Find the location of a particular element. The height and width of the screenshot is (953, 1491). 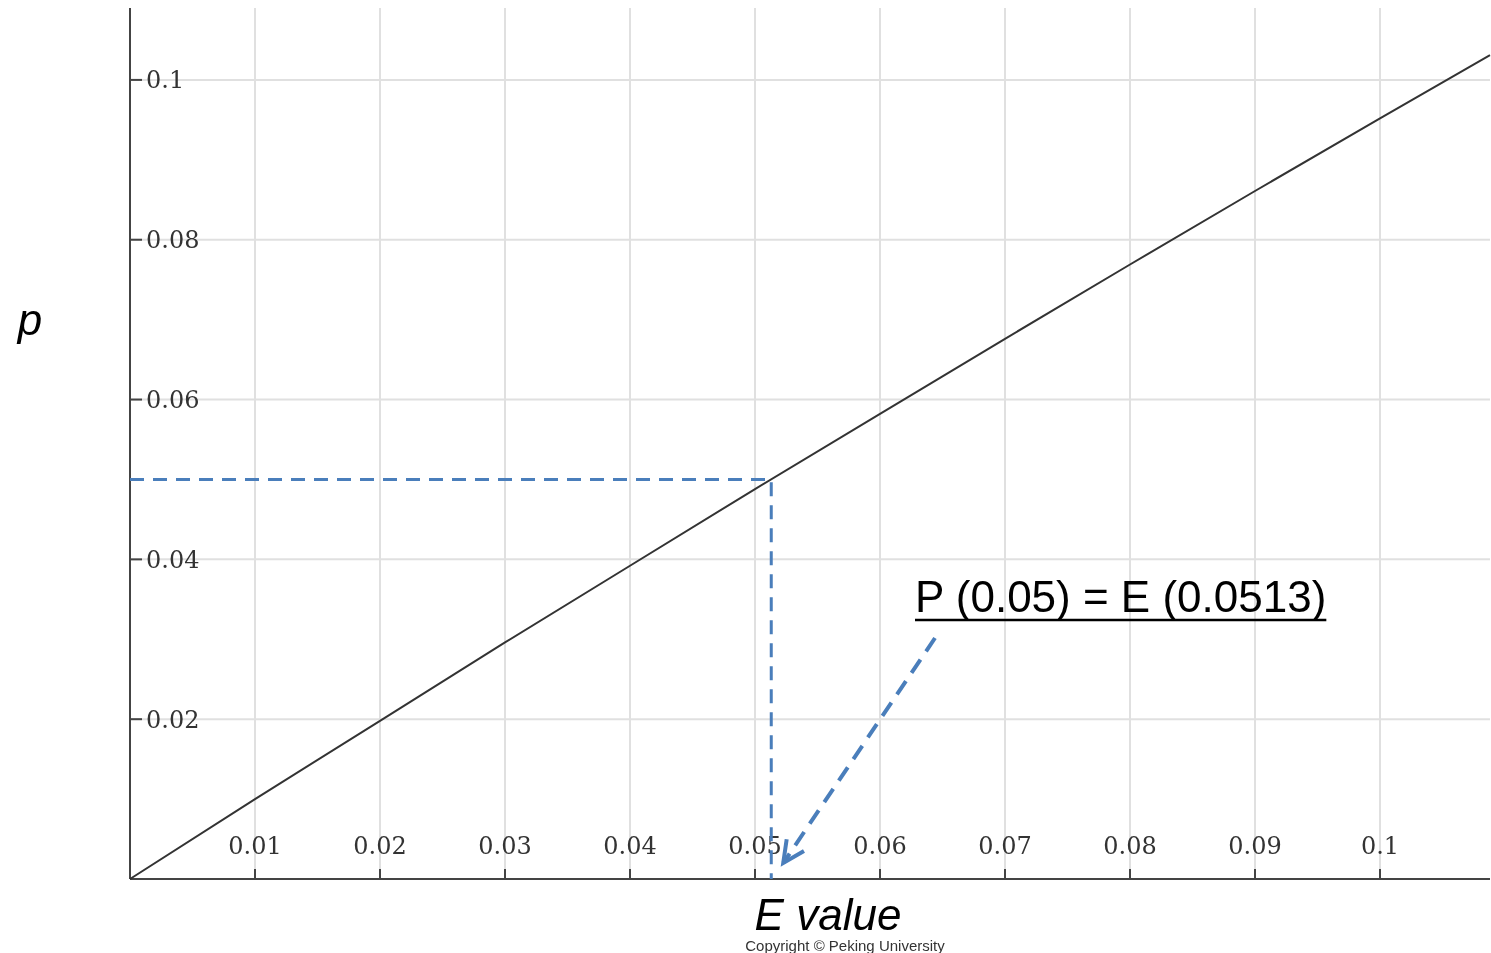

x-tick-label: 0.1 is located at coordinates (1380, 846).